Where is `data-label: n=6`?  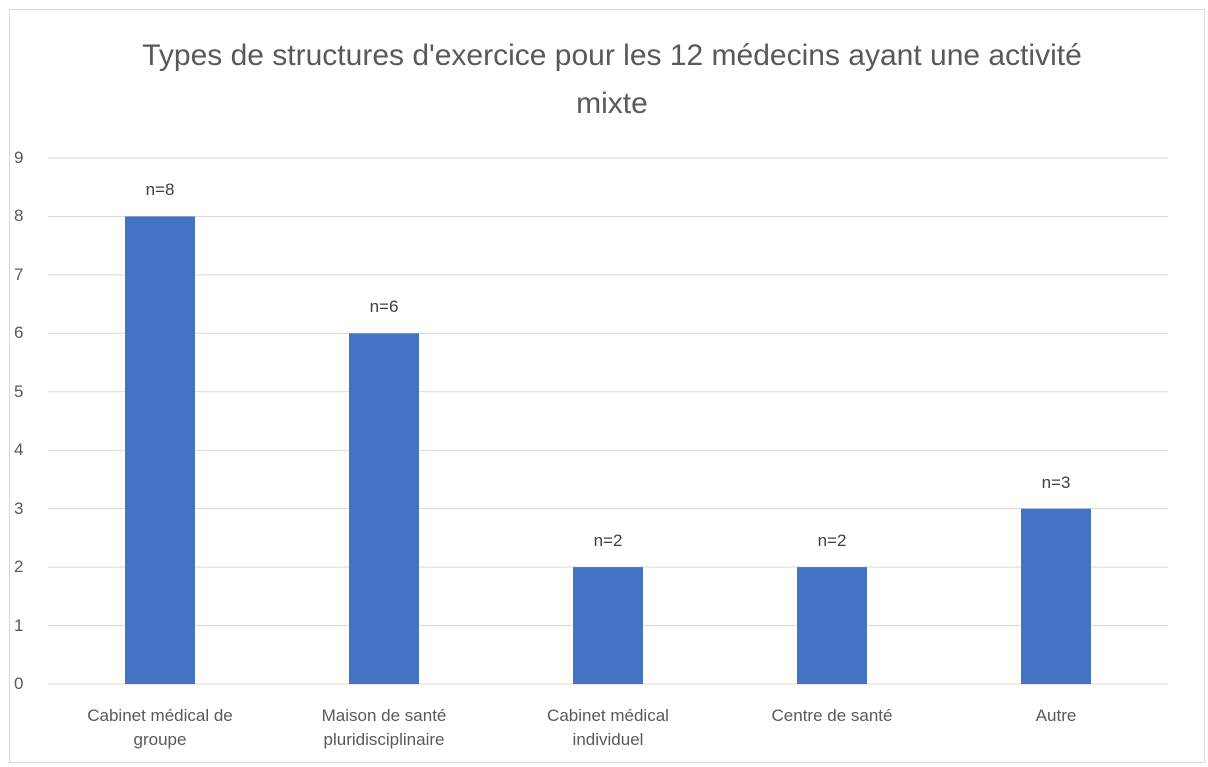
data-label: n=6 is located at coordinates (384, 307).